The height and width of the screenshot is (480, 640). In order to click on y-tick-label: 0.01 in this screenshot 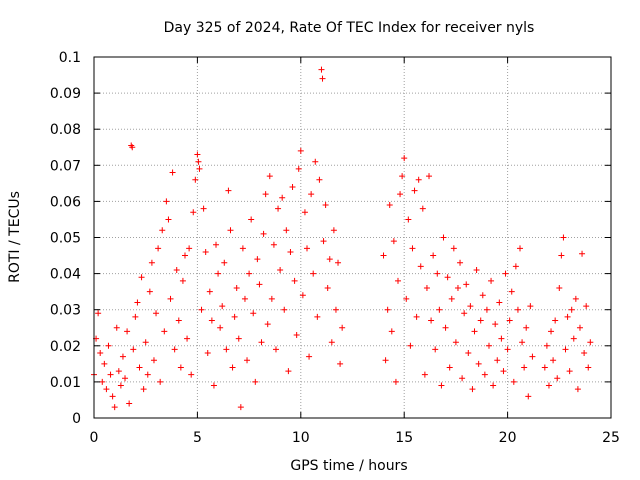, I will do `click(65, 383)`.